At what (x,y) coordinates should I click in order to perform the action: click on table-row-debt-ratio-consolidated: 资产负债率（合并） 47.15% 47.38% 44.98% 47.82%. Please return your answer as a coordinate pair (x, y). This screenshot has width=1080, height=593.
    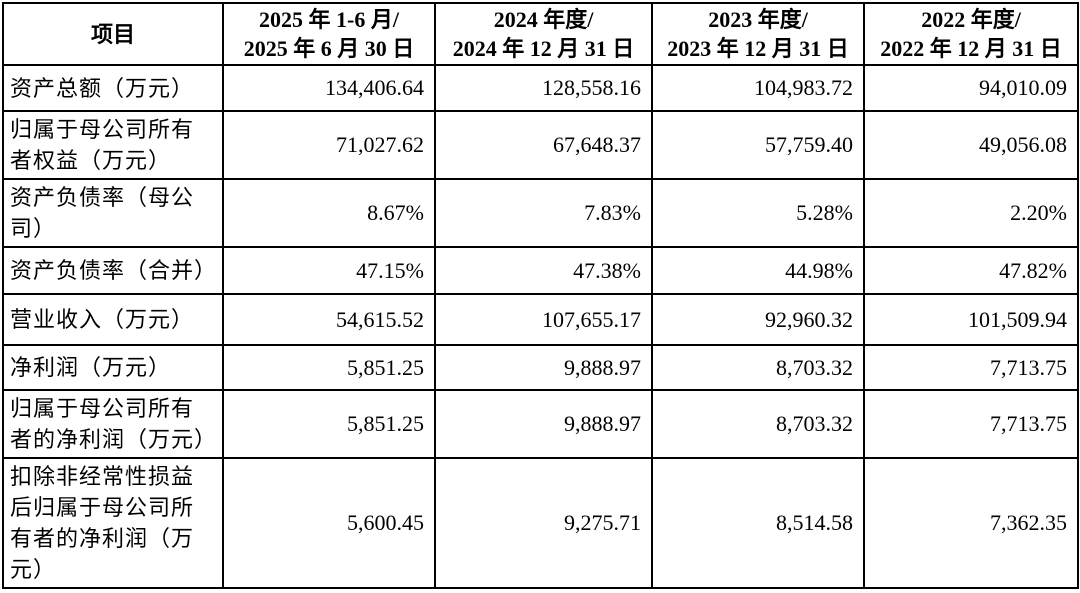
    Looking at the image, I should click on (540, 270).